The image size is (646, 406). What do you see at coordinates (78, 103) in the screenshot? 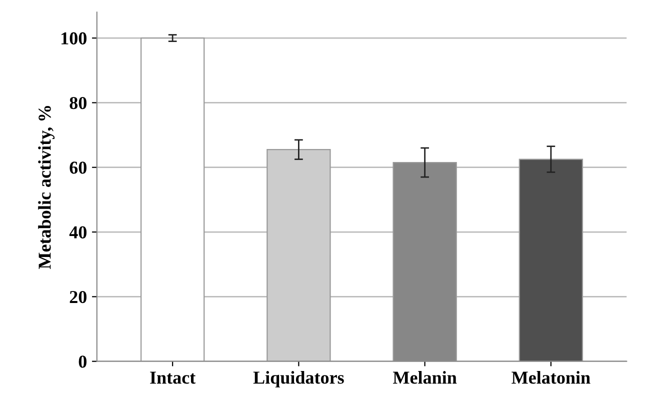
I see `y-tick-label: 80` at bounding box center [78, 103].